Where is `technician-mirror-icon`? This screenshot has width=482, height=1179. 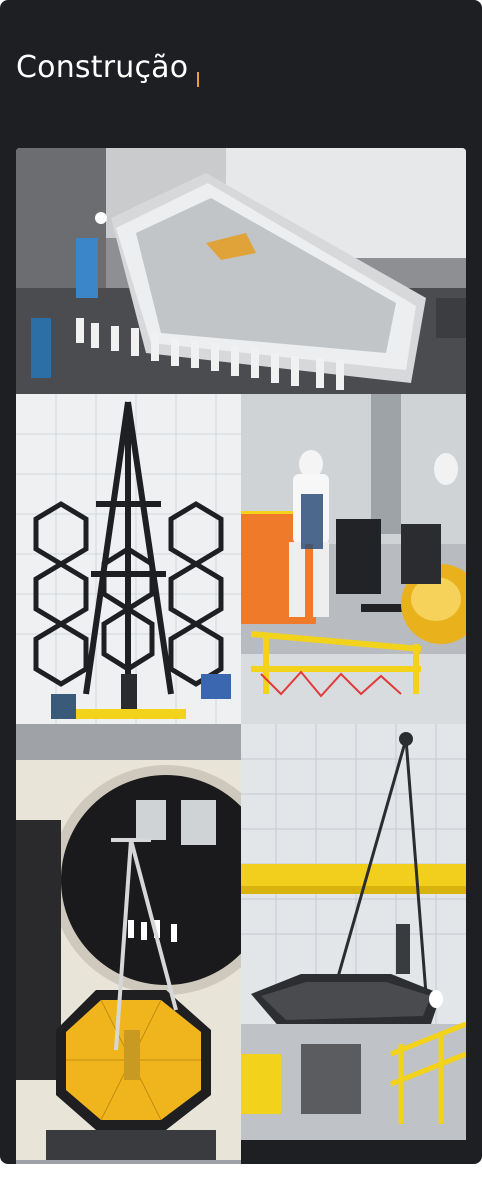
technician-mirror-icon is located at coordinates (353, 559).